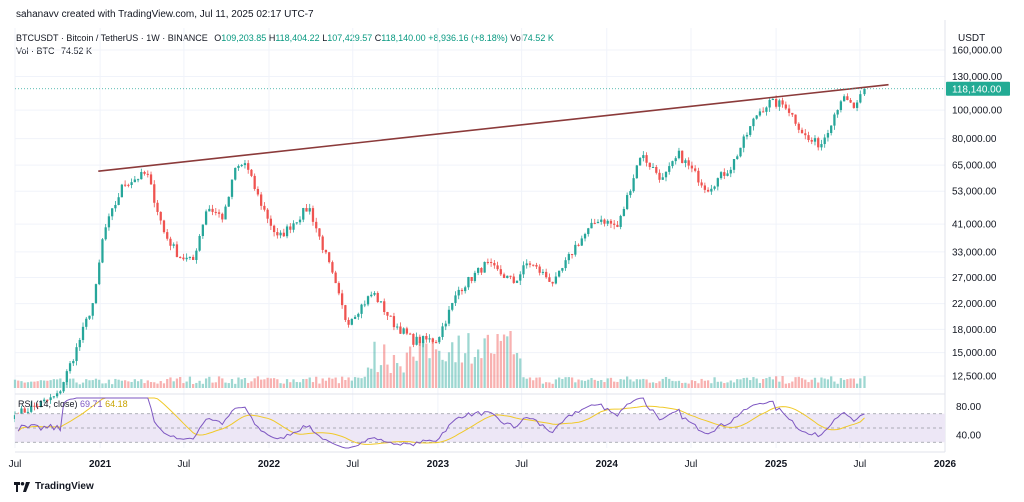  I want to click on price-tick-label: 130,000.00, so click(977, 77).